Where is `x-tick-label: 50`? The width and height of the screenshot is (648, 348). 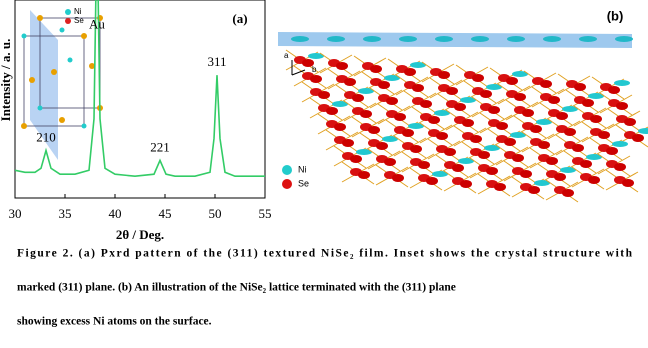 x-tick-label: 50 is located at coordinates (215, 213).